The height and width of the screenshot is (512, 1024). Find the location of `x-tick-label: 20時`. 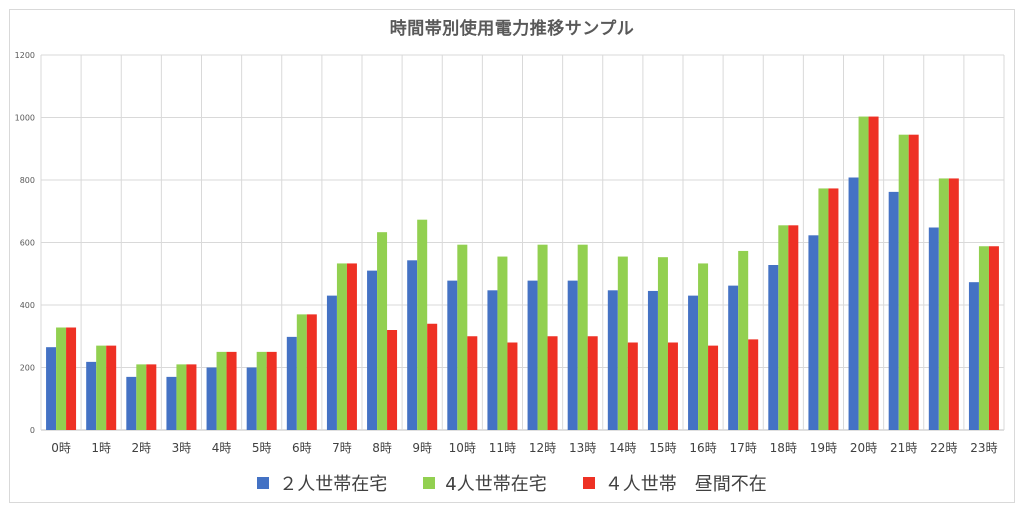

x-tick-label: 20時 is located at coordinates (863, 448).